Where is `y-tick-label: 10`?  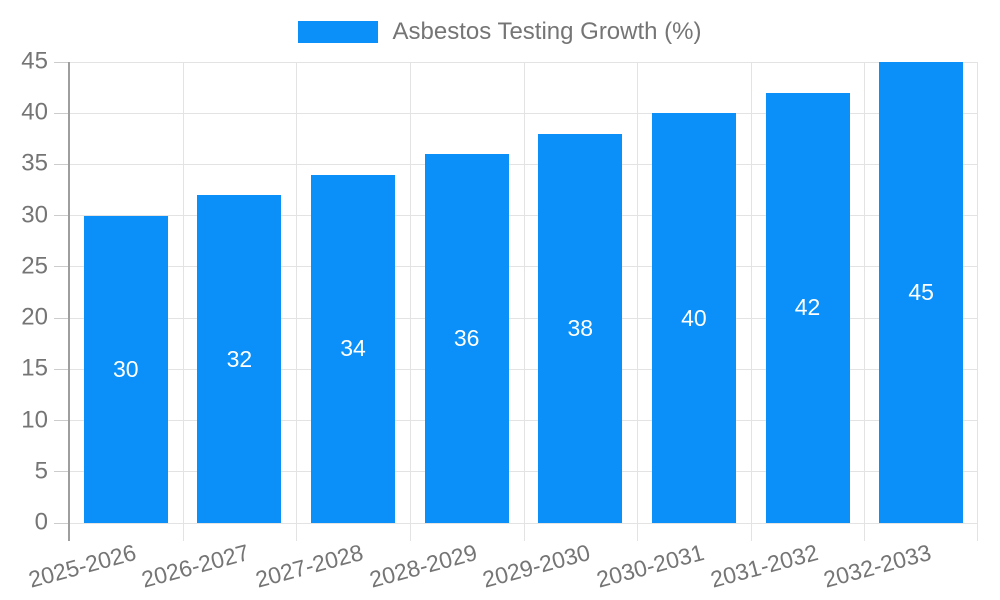 y-tick-label: 10 is located at coordinates (34, 419).